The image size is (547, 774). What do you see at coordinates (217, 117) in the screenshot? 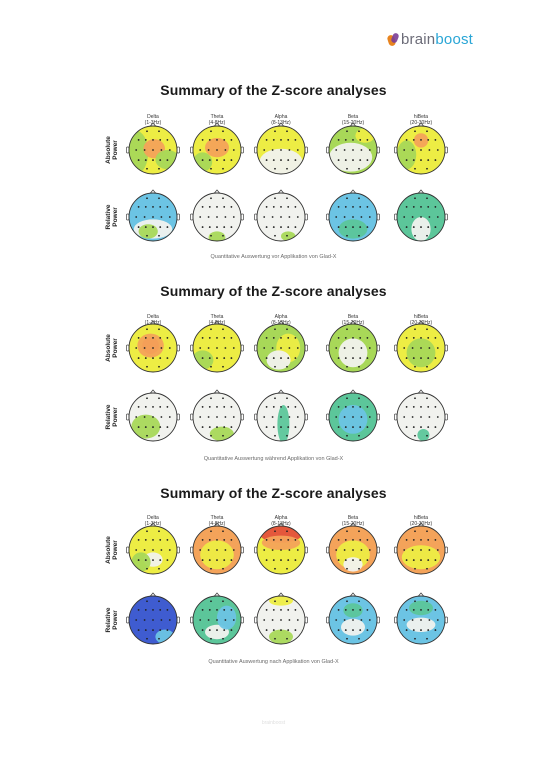
I see `band-name: Theta` at bounding box center [217, 117].